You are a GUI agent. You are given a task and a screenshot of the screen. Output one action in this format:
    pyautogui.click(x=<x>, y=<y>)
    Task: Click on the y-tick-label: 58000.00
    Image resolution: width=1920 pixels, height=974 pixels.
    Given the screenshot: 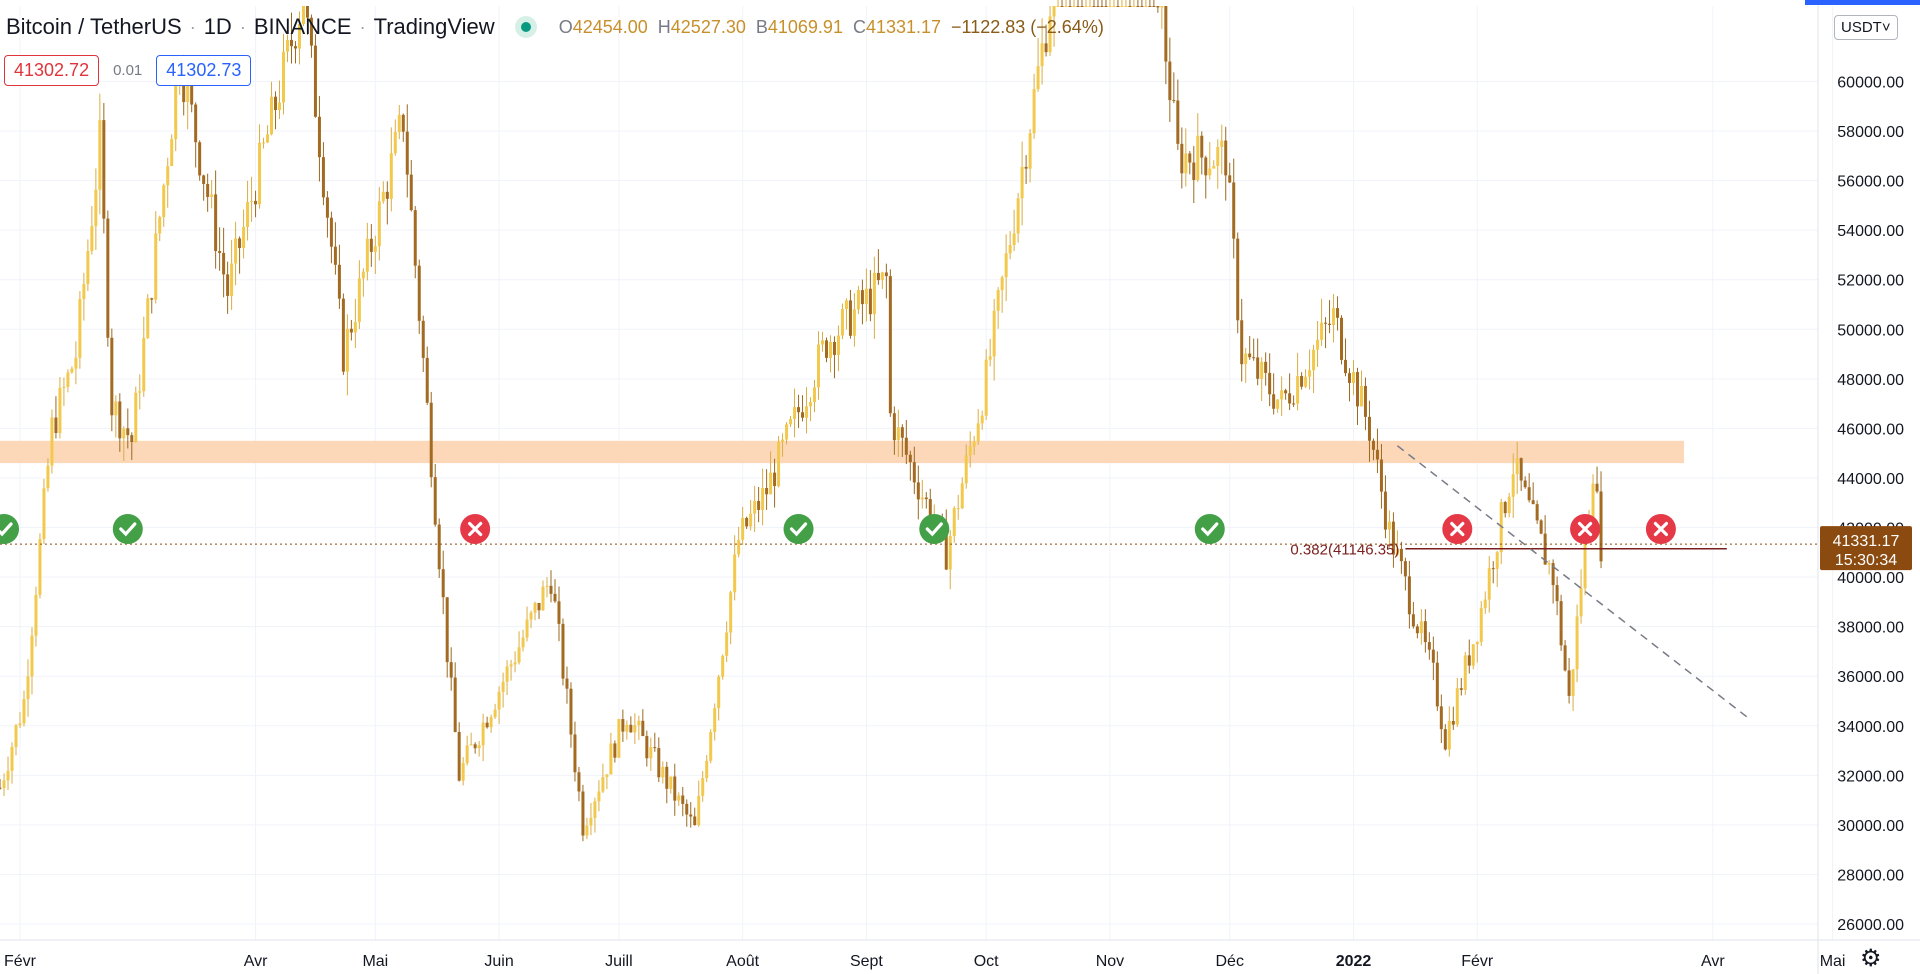 What is the action you would take?
    pyautogui.click(x=1870, y=132)
    